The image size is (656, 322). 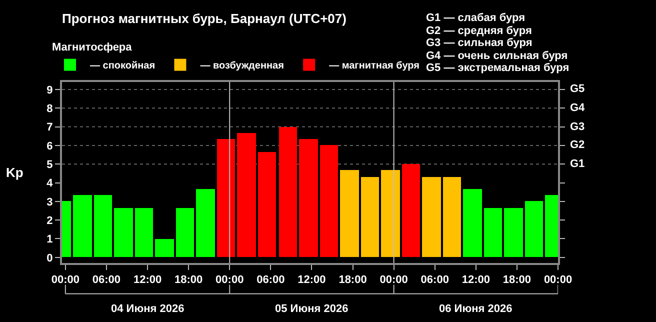 I want to click on y-tick-label: 1, so click(x=49, y=240).